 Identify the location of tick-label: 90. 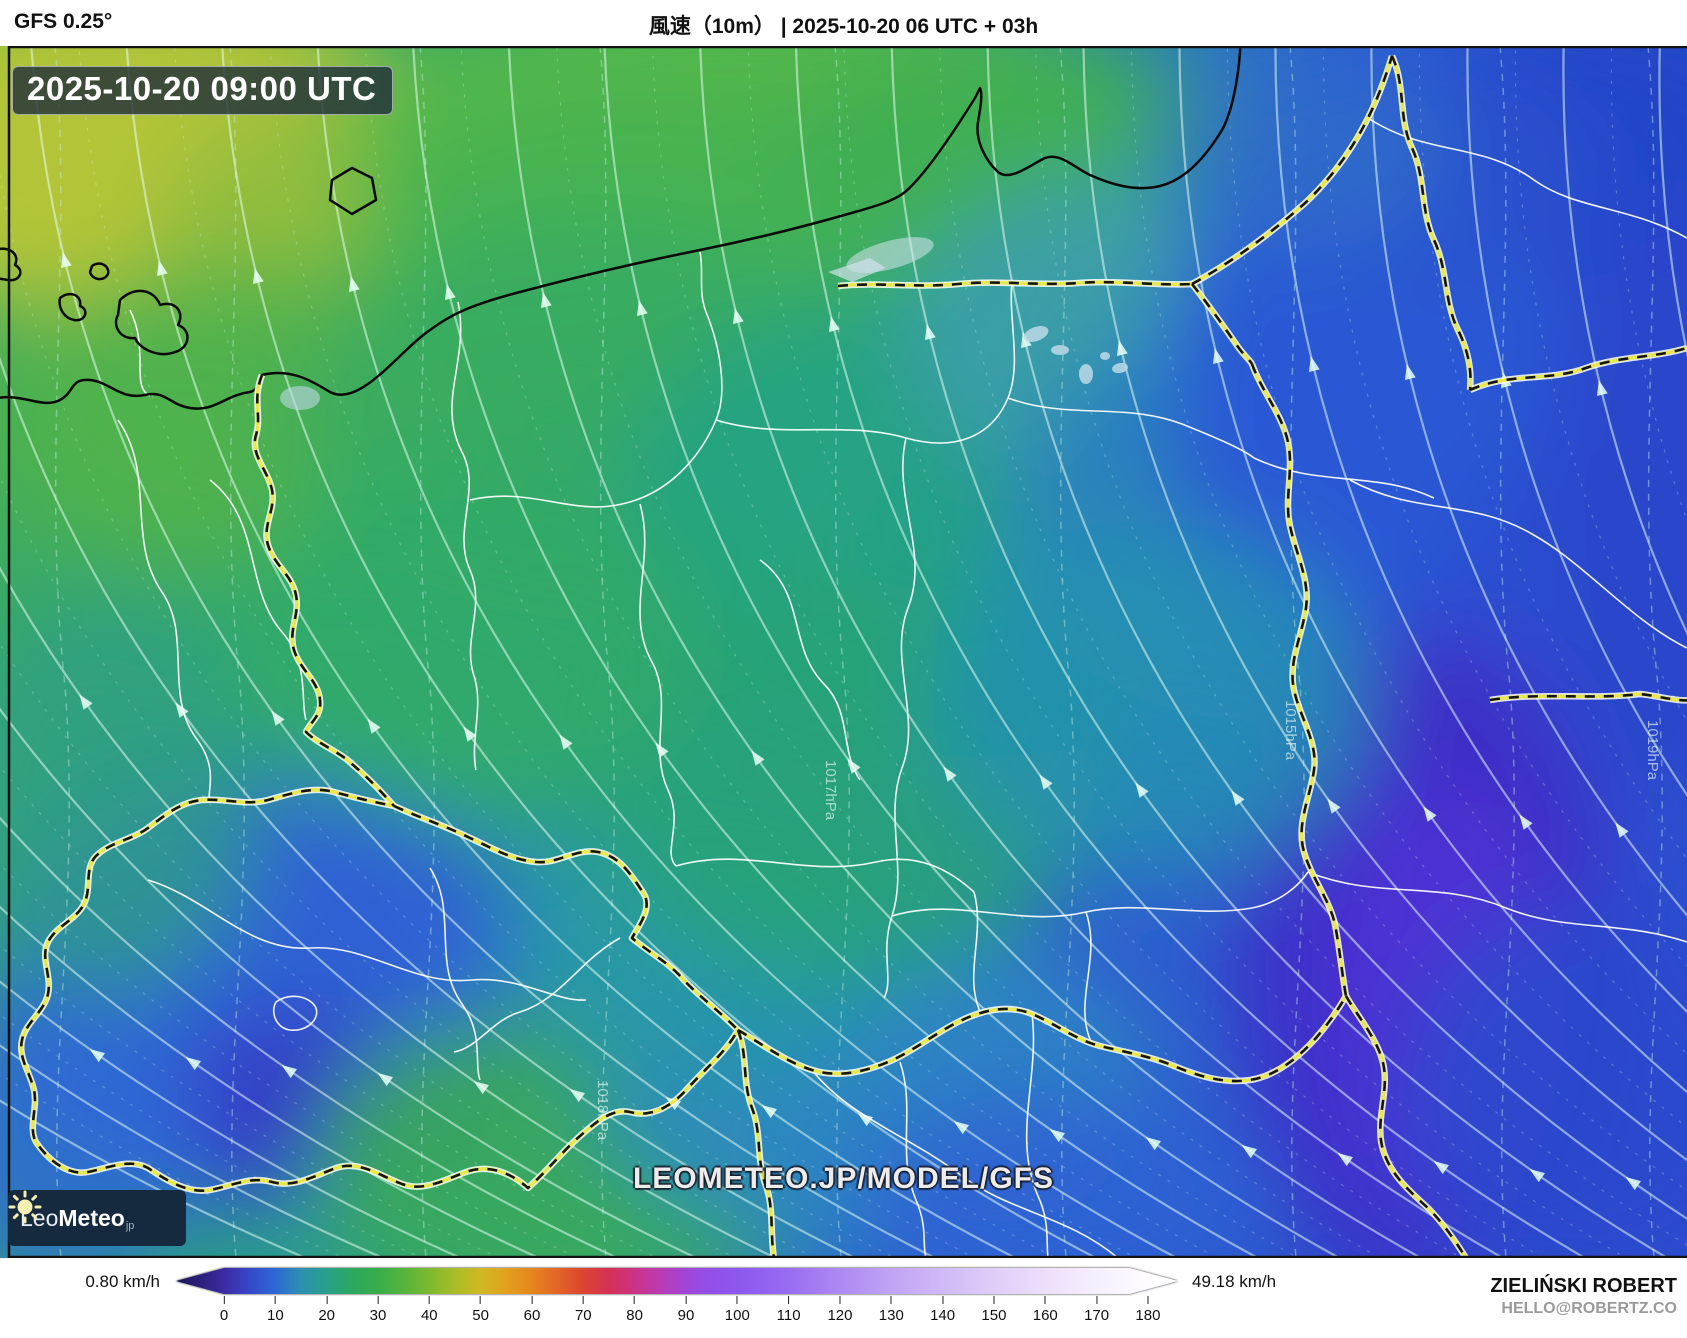
(686, 1315).